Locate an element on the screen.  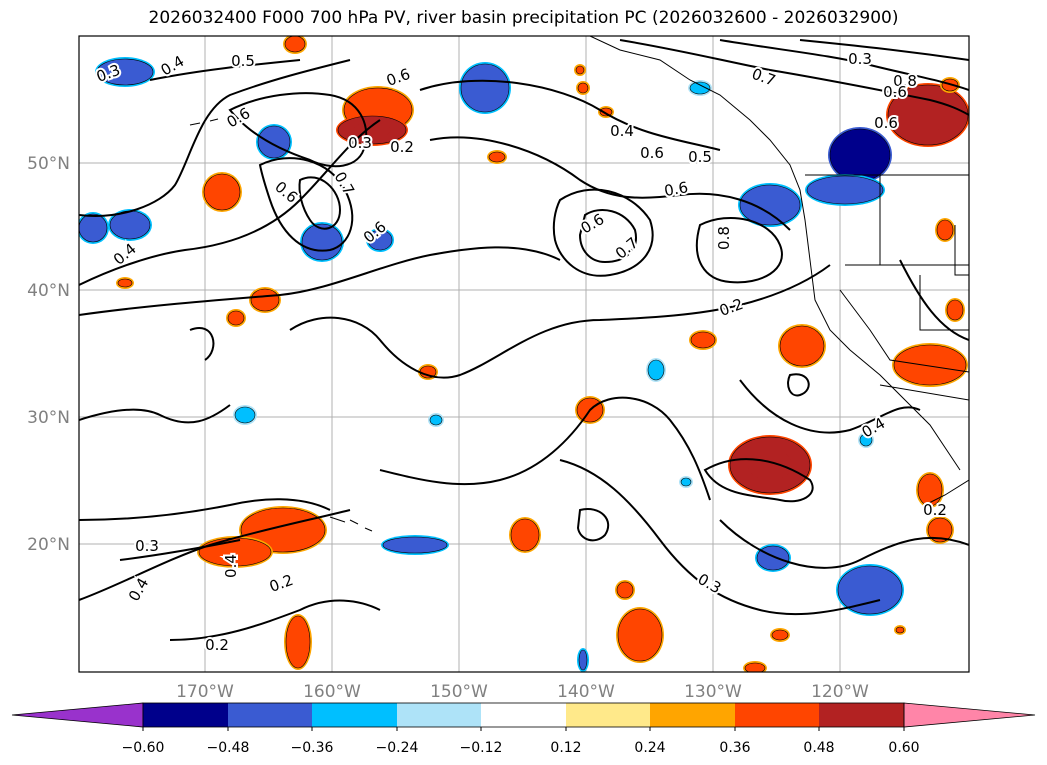
lat-label-40n: 40°N is located at coordinates (48, 291).